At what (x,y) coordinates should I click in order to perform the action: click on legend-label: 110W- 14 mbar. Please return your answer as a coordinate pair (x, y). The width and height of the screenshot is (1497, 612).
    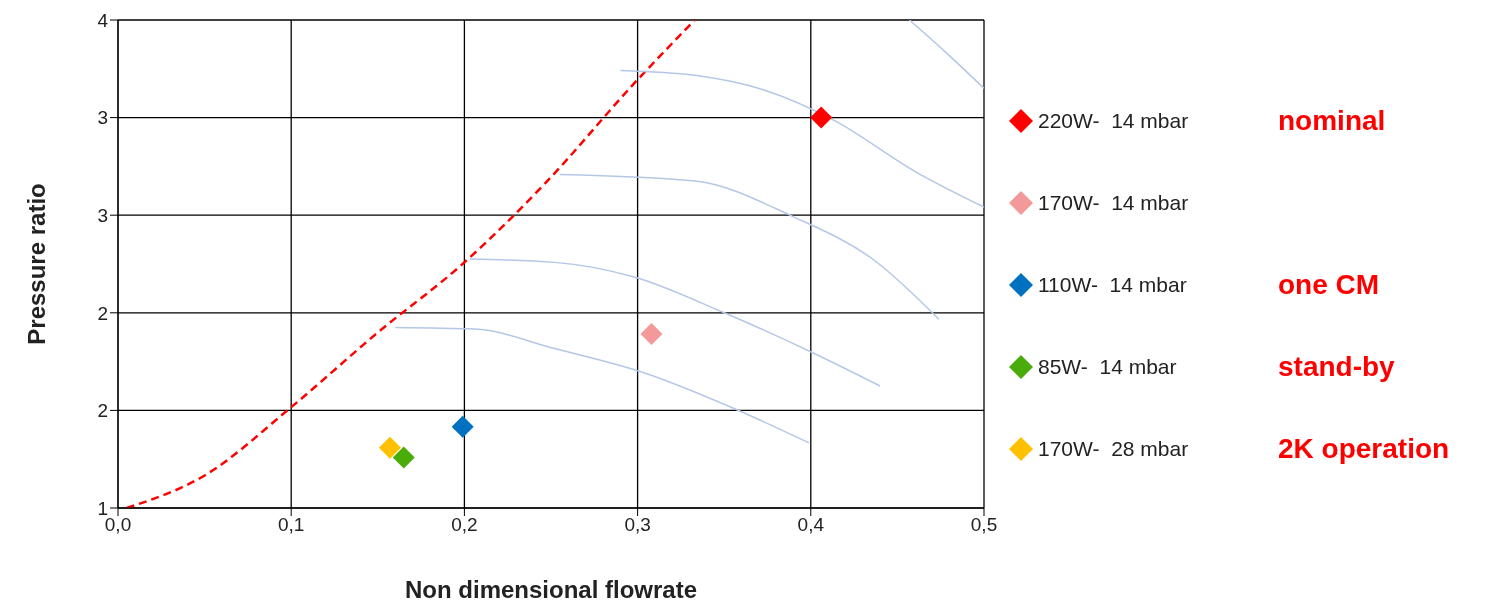
    Looking at the image, I should click on (1112, 285).